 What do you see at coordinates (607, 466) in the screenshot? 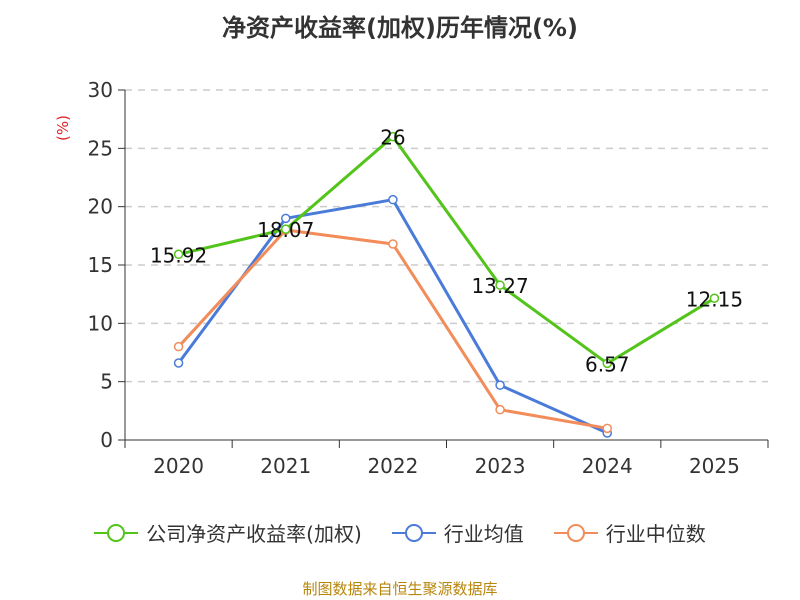
I see `x-tick-label: 2024` at bounding box center [607, 466].